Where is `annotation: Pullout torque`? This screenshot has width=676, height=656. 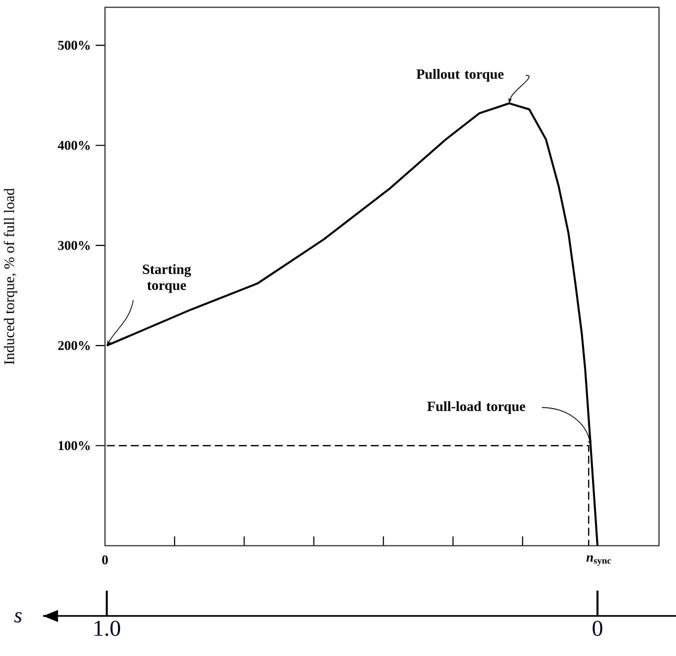
annotation: Pullout torque is located at coordinates (460, 75).